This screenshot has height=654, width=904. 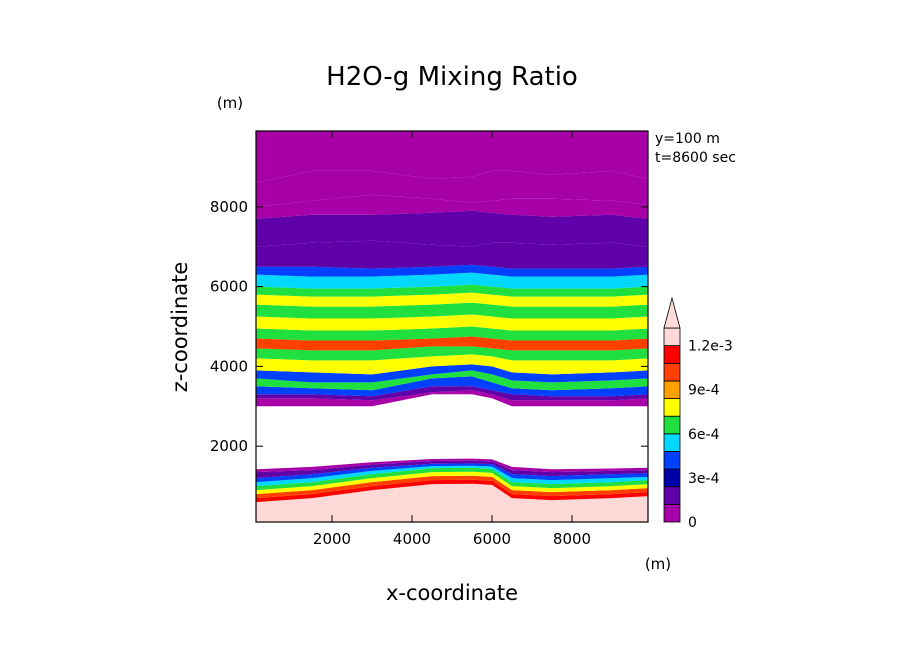 What do you see at coordinates (229, 207) in the screenshot?
I see `y-tick-label-3: 8000` at bounding box center [229, 207].